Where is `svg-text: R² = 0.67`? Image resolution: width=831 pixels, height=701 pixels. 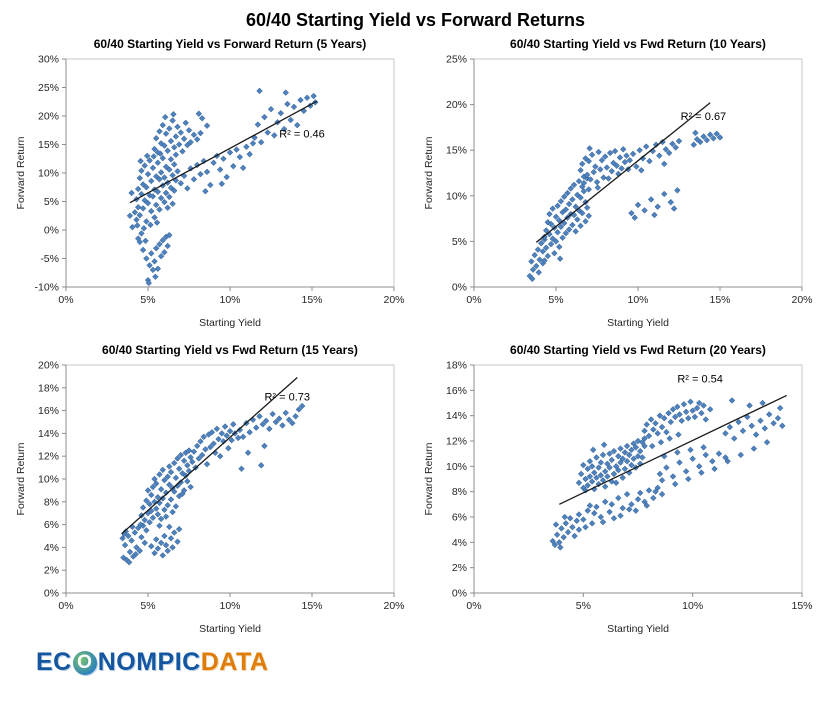 svg-text: R² = 0.67 is located at coordinates (704, 117).